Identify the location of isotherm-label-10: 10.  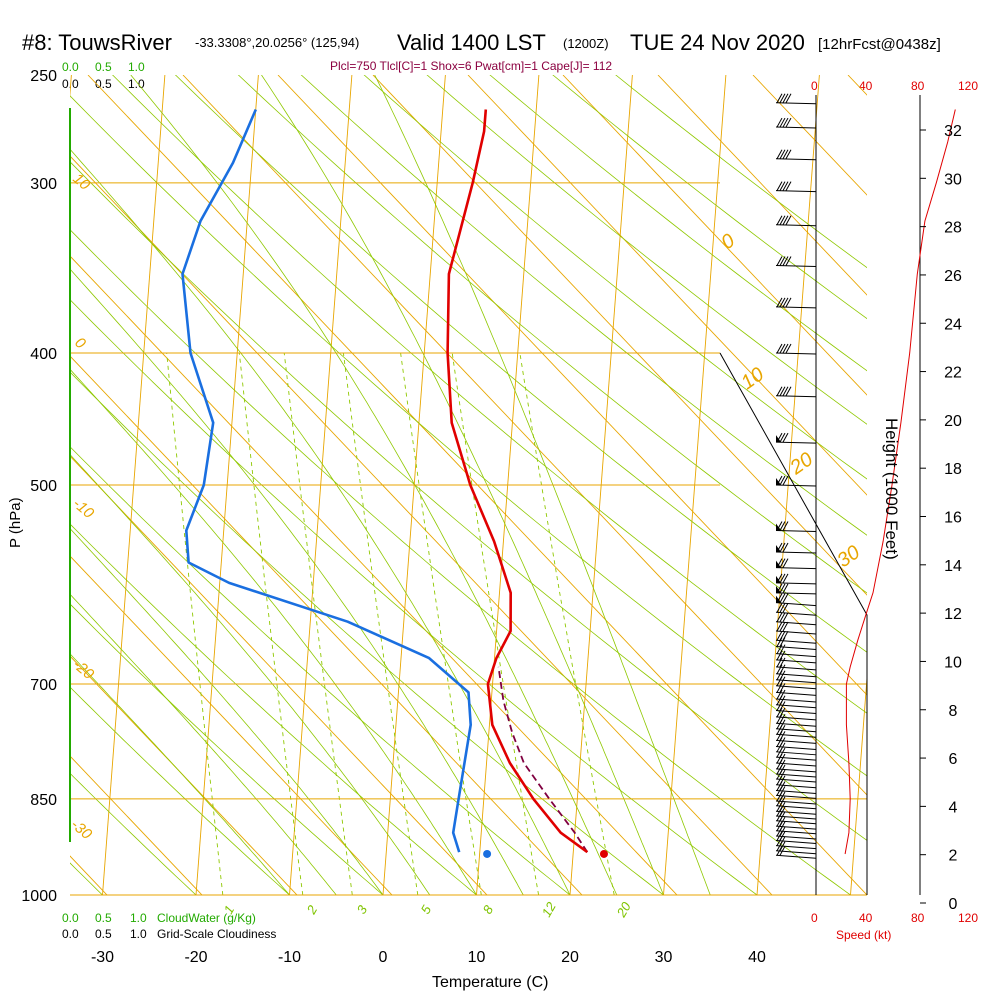
(81, 182).